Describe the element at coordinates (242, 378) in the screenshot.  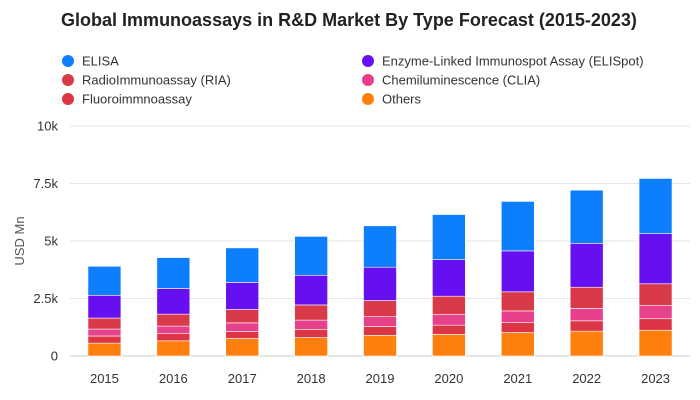
I see `x-tick-label: 2017` at that location.